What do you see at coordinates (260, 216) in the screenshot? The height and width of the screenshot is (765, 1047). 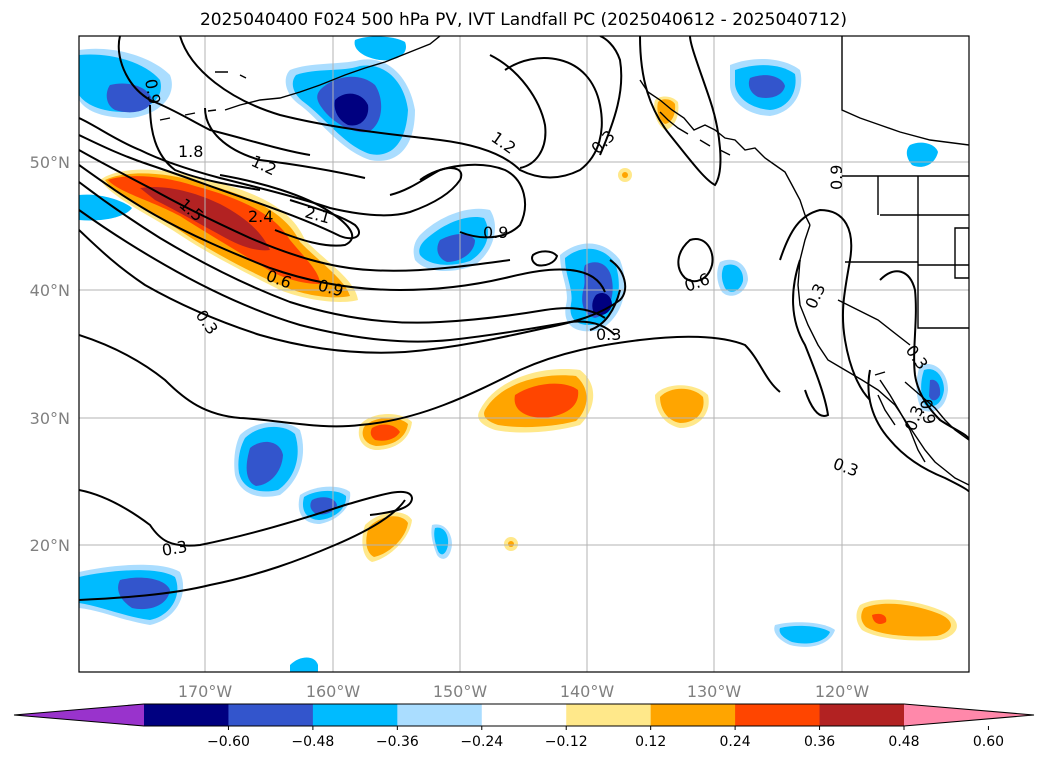 I see `contour-label: 2.4` at bounding box center [260, 216].